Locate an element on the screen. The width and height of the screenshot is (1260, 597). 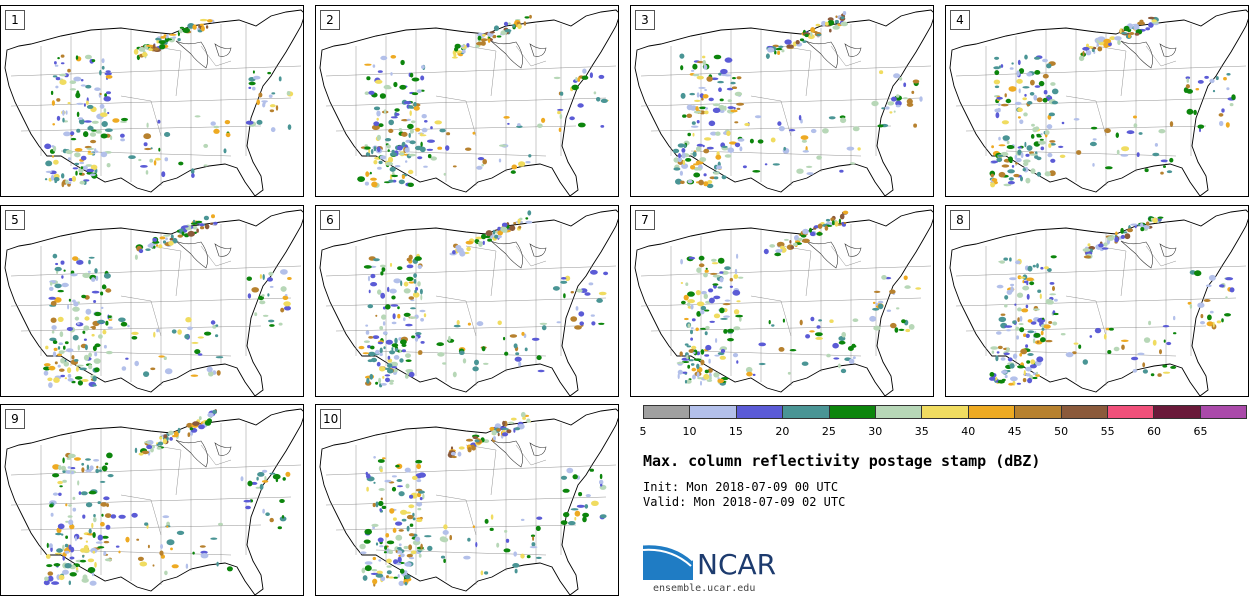
color-bar-segment is located at coordinates (1084, 412).